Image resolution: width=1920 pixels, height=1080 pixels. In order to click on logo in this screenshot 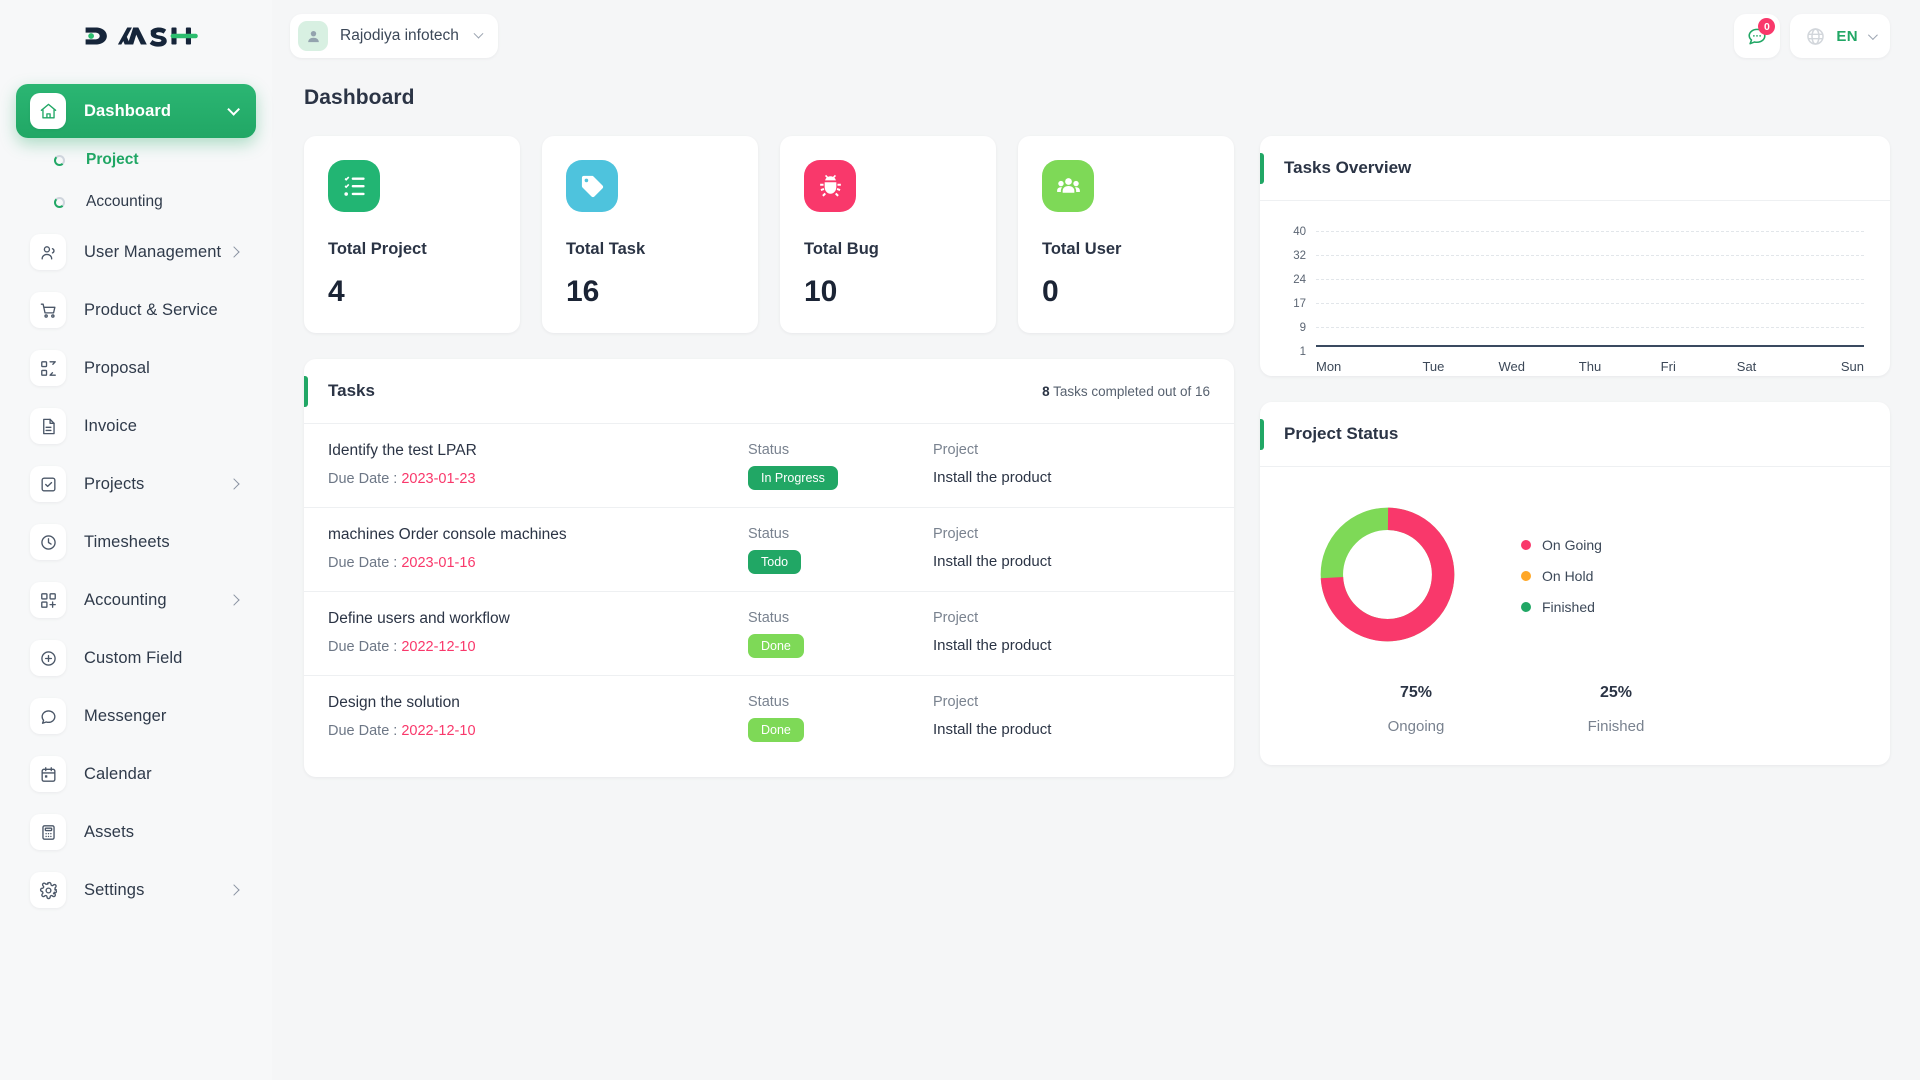, I will do `click(136, 36)`.